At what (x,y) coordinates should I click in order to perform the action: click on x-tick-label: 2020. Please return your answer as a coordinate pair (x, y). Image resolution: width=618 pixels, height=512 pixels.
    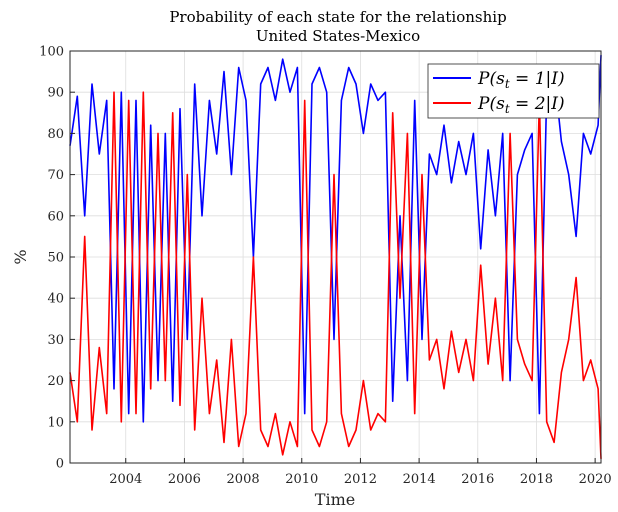
    Looking at the image, I should click on (595, 479).